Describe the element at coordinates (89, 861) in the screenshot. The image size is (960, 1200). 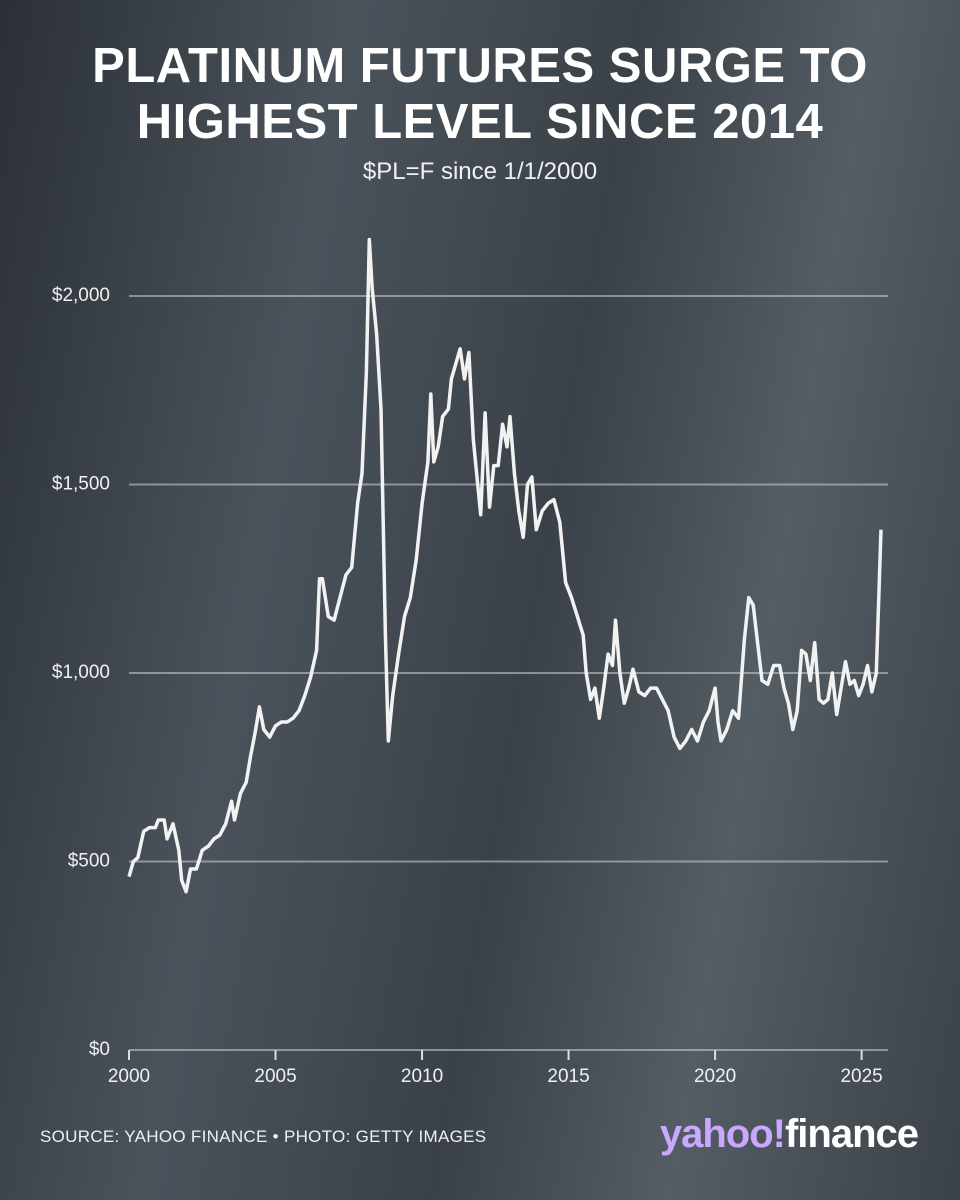
I see `y-tick-label: $500` at that location.